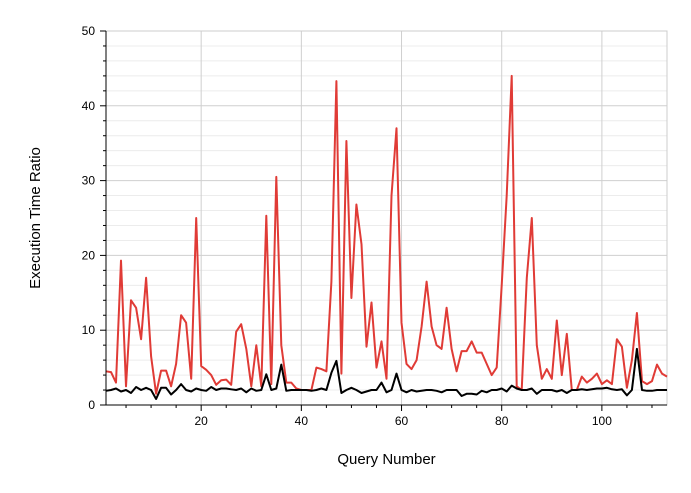 Image resolution: width=691 pixels, height=493 pixels. I want to click on x-tick-label: 80, so click(502, 421).